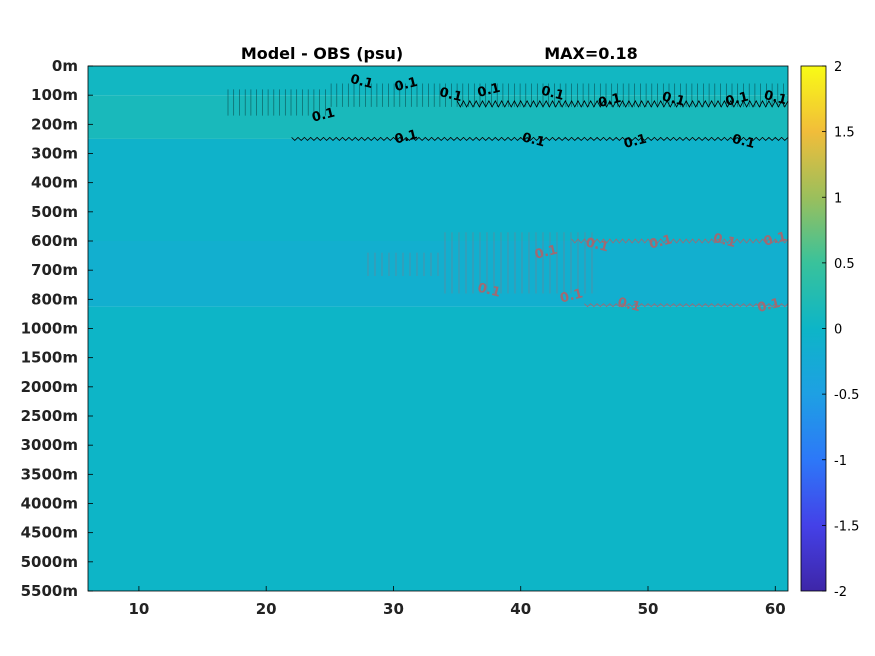 The width and height of the screenshot is (875, 656). Describe the element at coordinates (591, 53) in the screenshot. I see `max-value-label: MAX=0.18` at that location.